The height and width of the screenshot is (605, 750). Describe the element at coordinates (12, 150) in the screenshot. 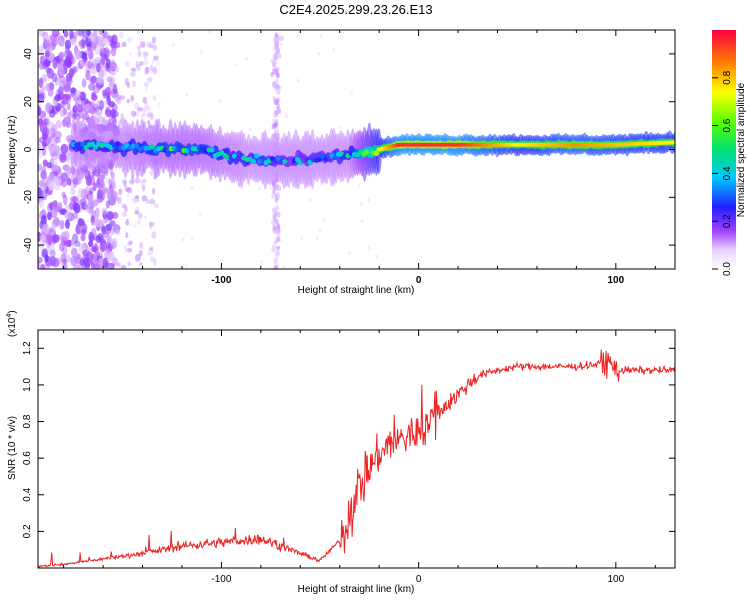

I see `spectrogram-ylabel: Frequency (Hz)` at that location.